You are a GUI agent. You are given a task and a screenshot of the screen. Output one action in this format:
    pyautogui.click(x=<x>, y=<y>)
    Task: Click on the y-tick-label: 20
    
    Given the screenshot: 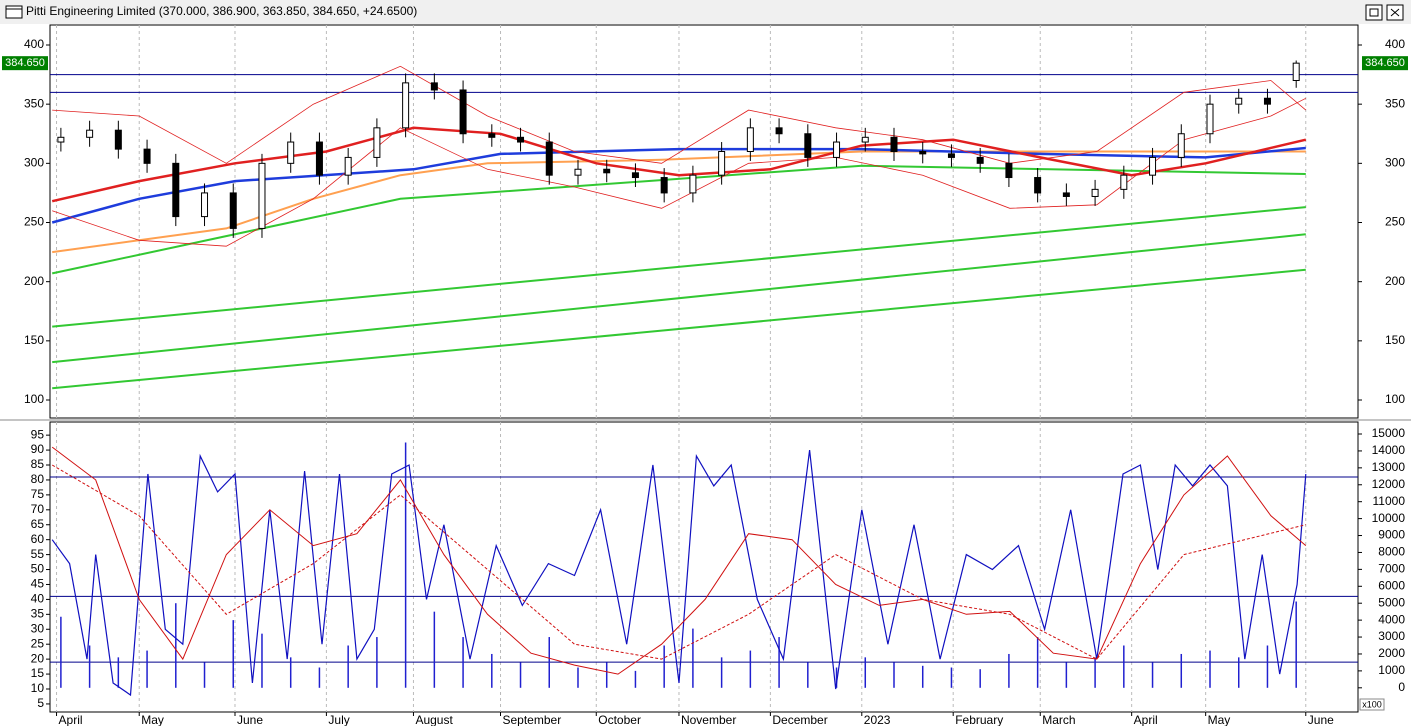 What is the action you would take?
    pyautogui.click(x=38, y=658)
    